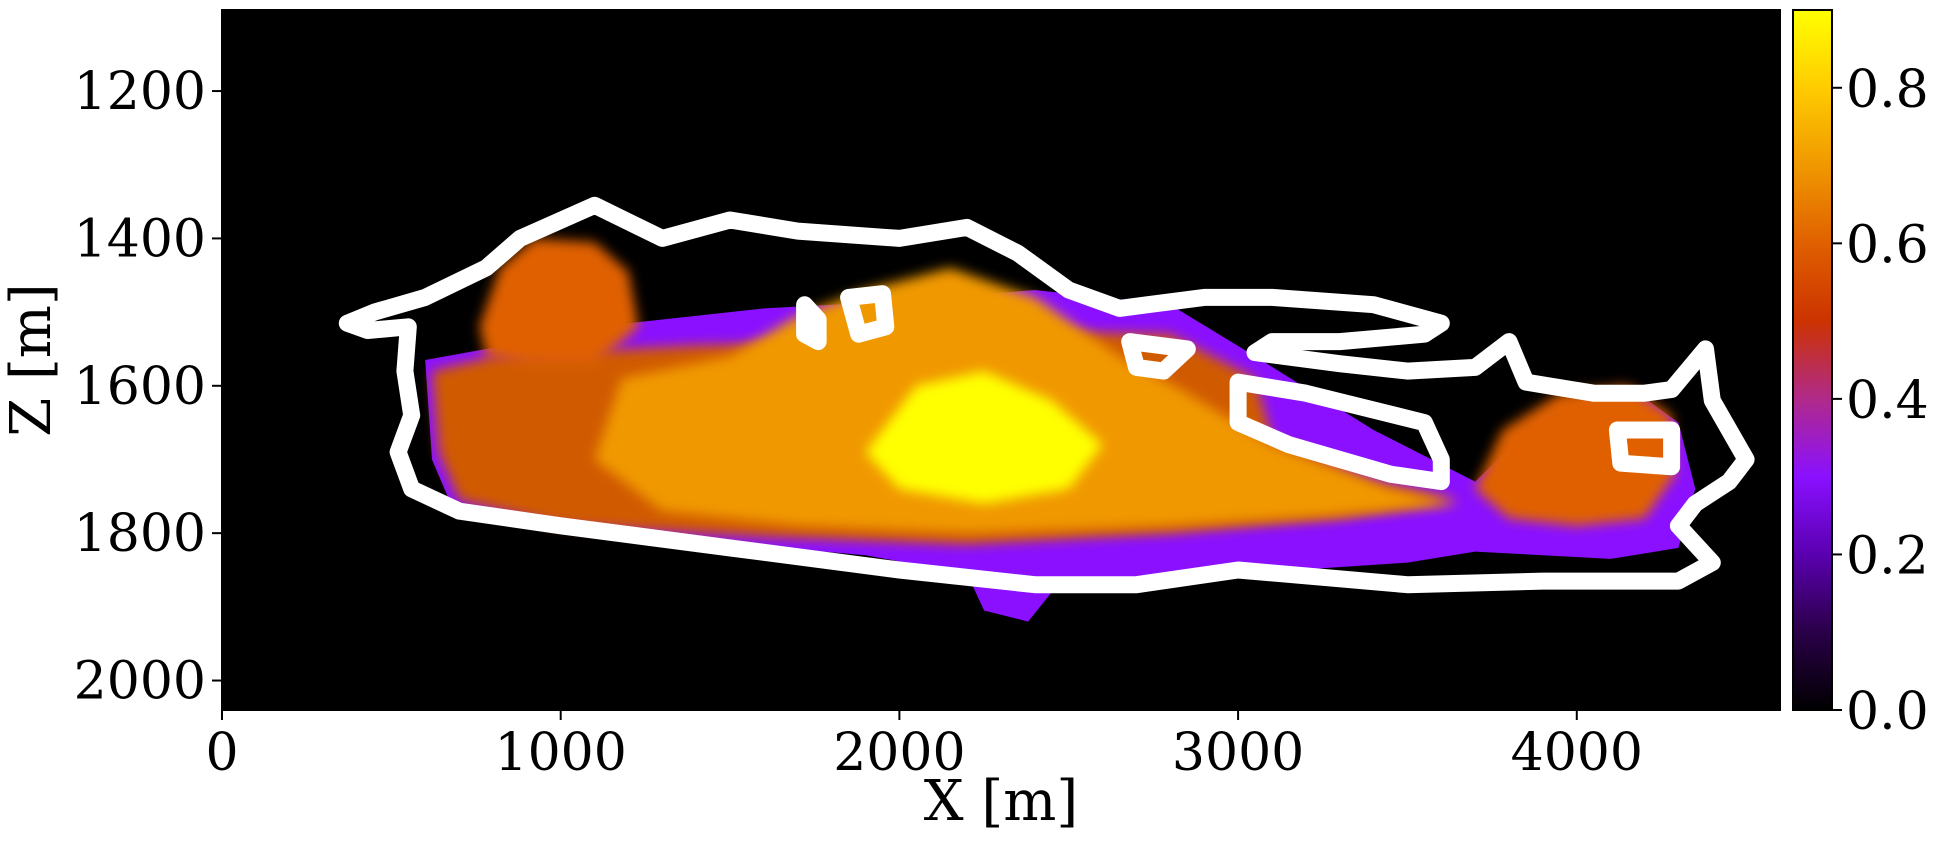 Image resolution: width=1939 pixels, height=842 pixels. What do you see at coordinates (1812, 360) in the screenshot?
I see `colorbar` at bounding box center [1812, 360].